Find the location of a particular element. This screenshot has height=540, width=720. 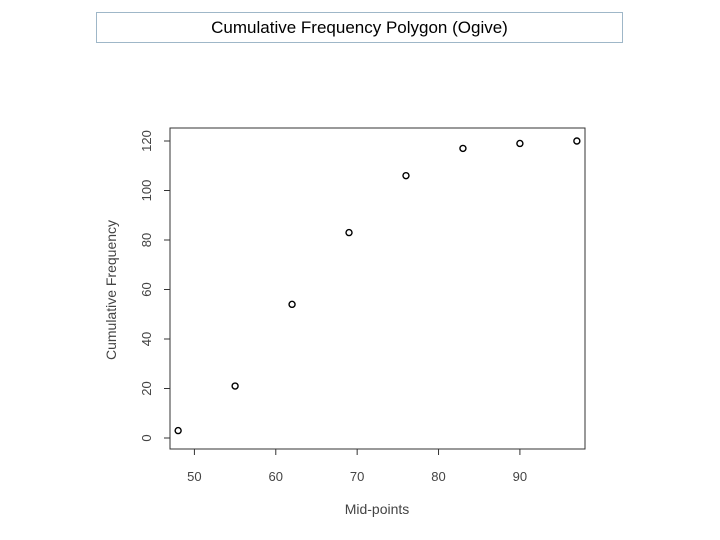

y-tick-label: 80 is located at coordinates (146, 240).